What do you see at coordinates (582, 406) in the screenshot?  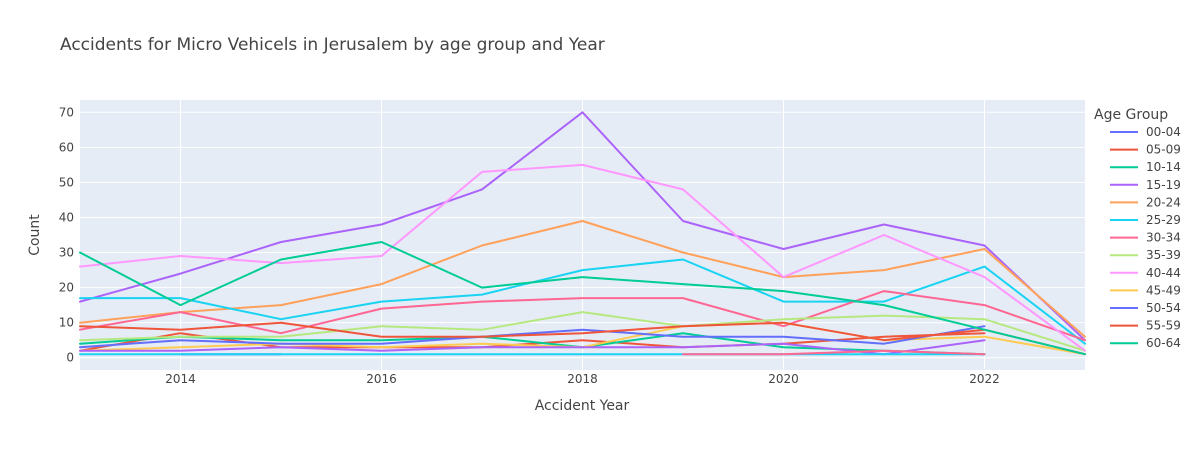 I see `x-axis-title: Accident Year` at bounding box center [582, 406].